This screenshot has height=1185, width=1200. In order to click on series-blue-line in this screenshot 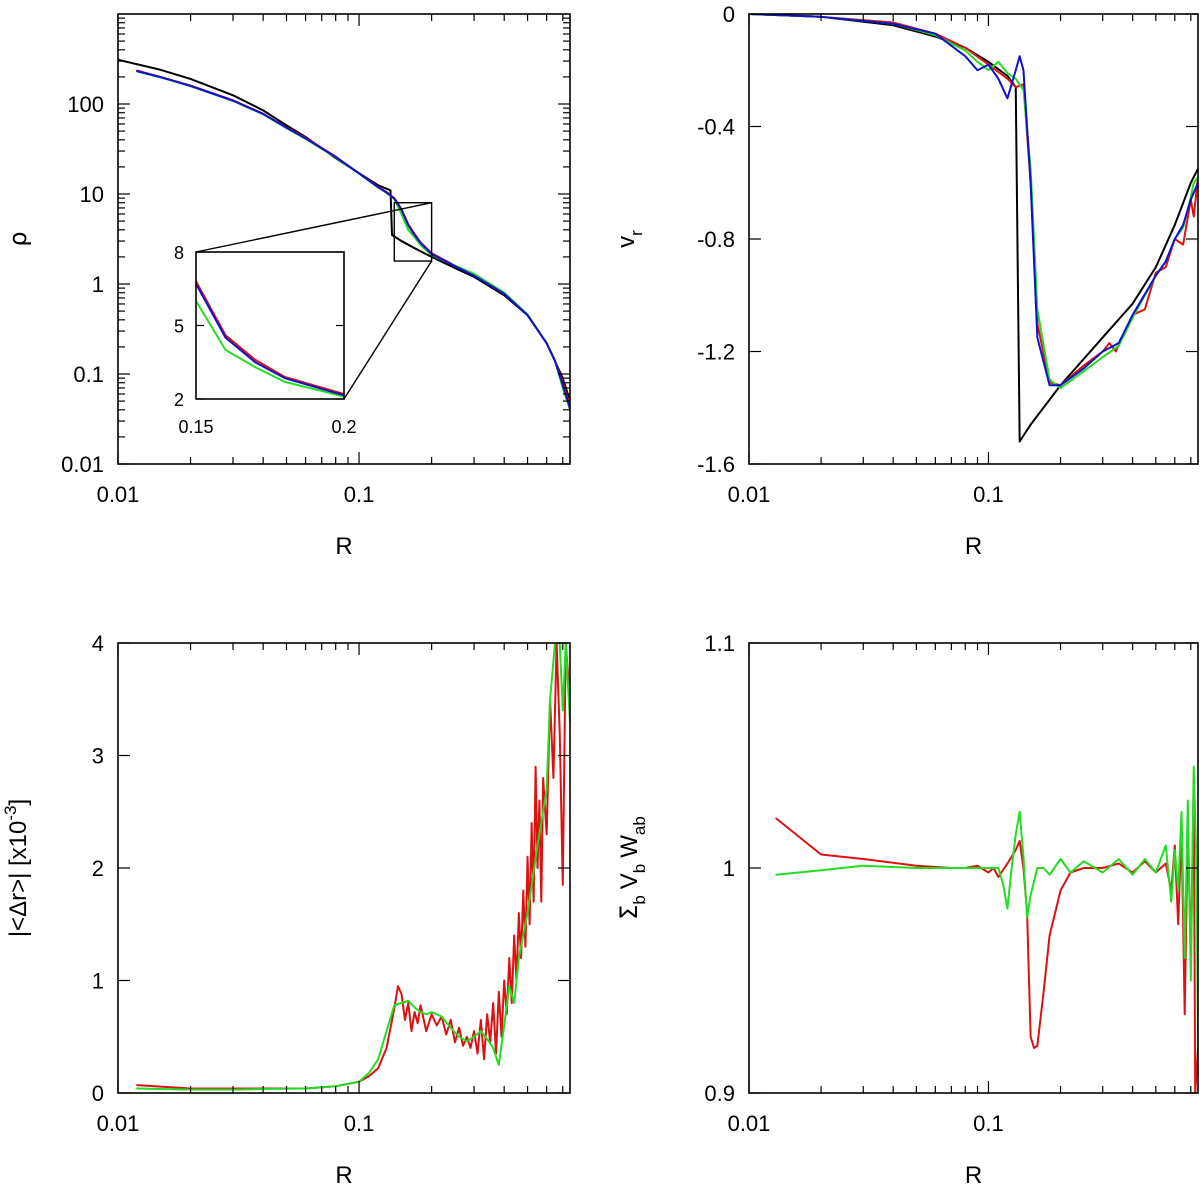, I will do `click(973, 200)`.